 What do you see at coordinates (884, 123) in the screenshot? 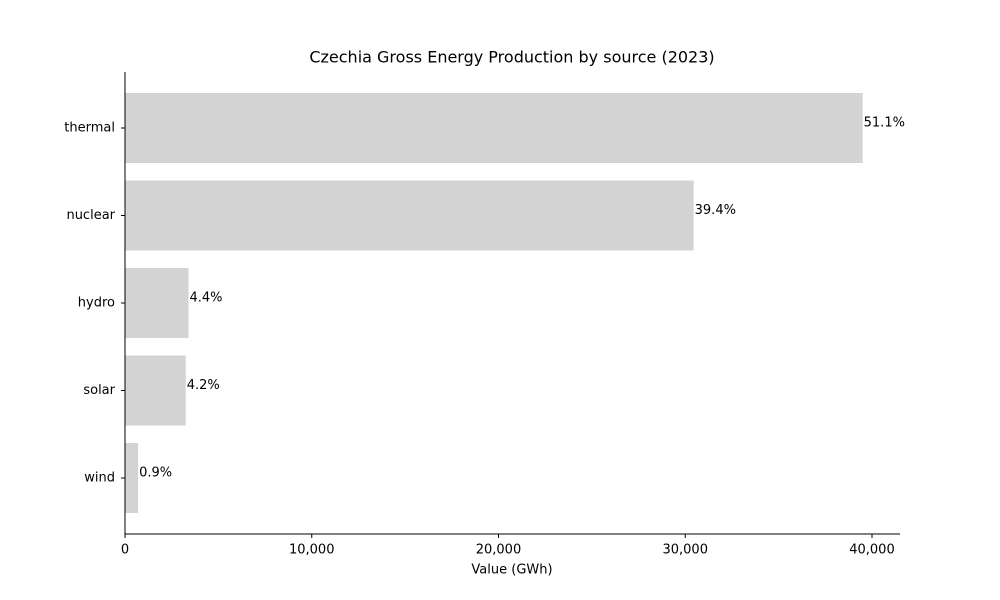
I see `data-label: 51.1%` at bounding box center [884, 123].